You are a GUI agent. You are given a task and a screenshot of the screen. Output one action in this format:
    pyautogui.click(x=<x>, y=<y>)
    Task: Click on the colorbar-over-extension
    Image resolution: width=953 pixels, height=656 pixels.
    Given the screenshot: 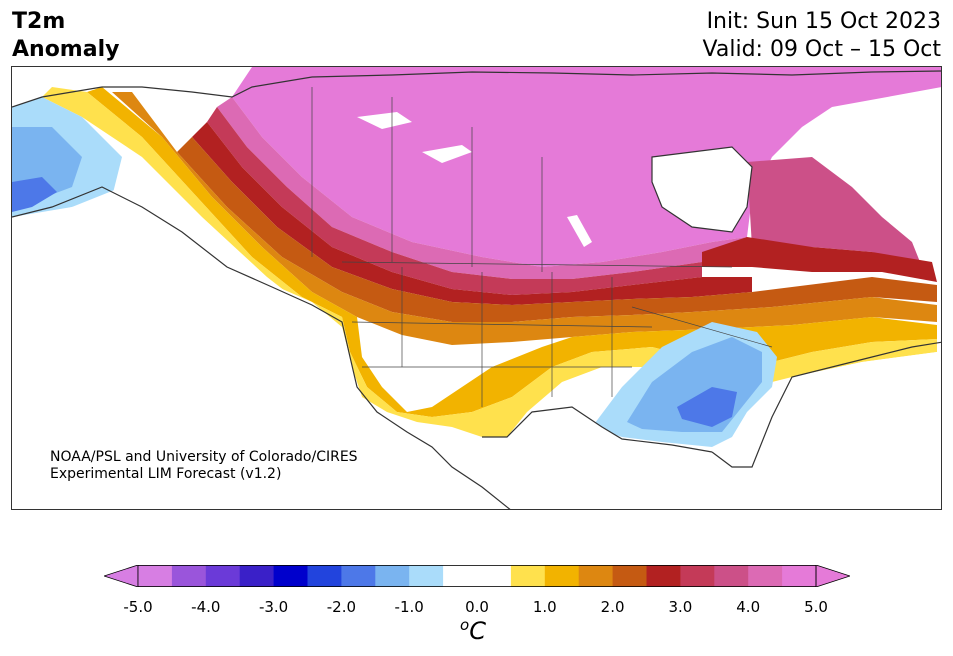 What is the action you would take?
    pyautogui.click(x=832, y=576)
    